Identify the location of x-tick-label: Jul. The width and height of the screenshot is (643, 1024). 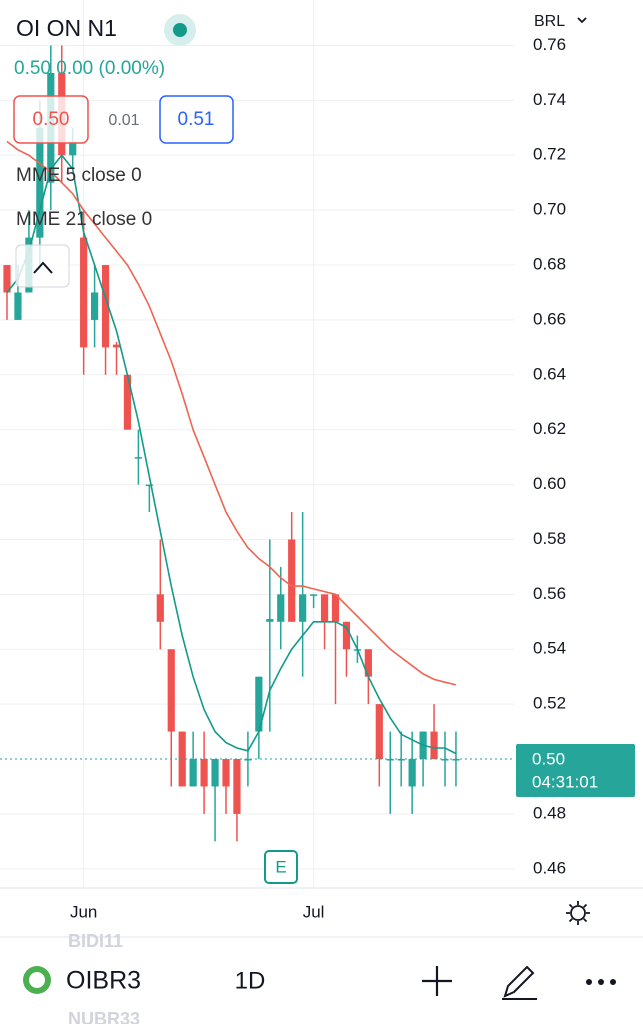
(314, 911).